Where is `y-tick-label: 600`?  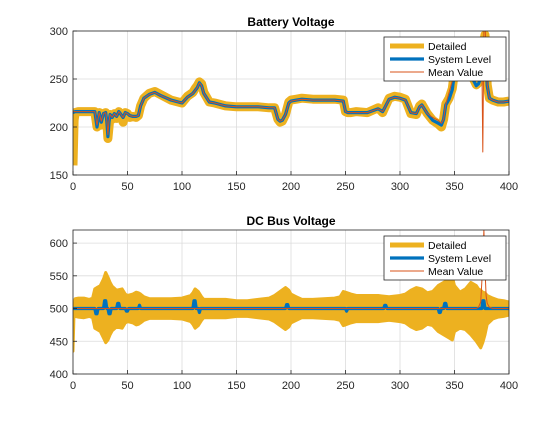
y-tick-label: 600 is located at coordinates (59, 244).